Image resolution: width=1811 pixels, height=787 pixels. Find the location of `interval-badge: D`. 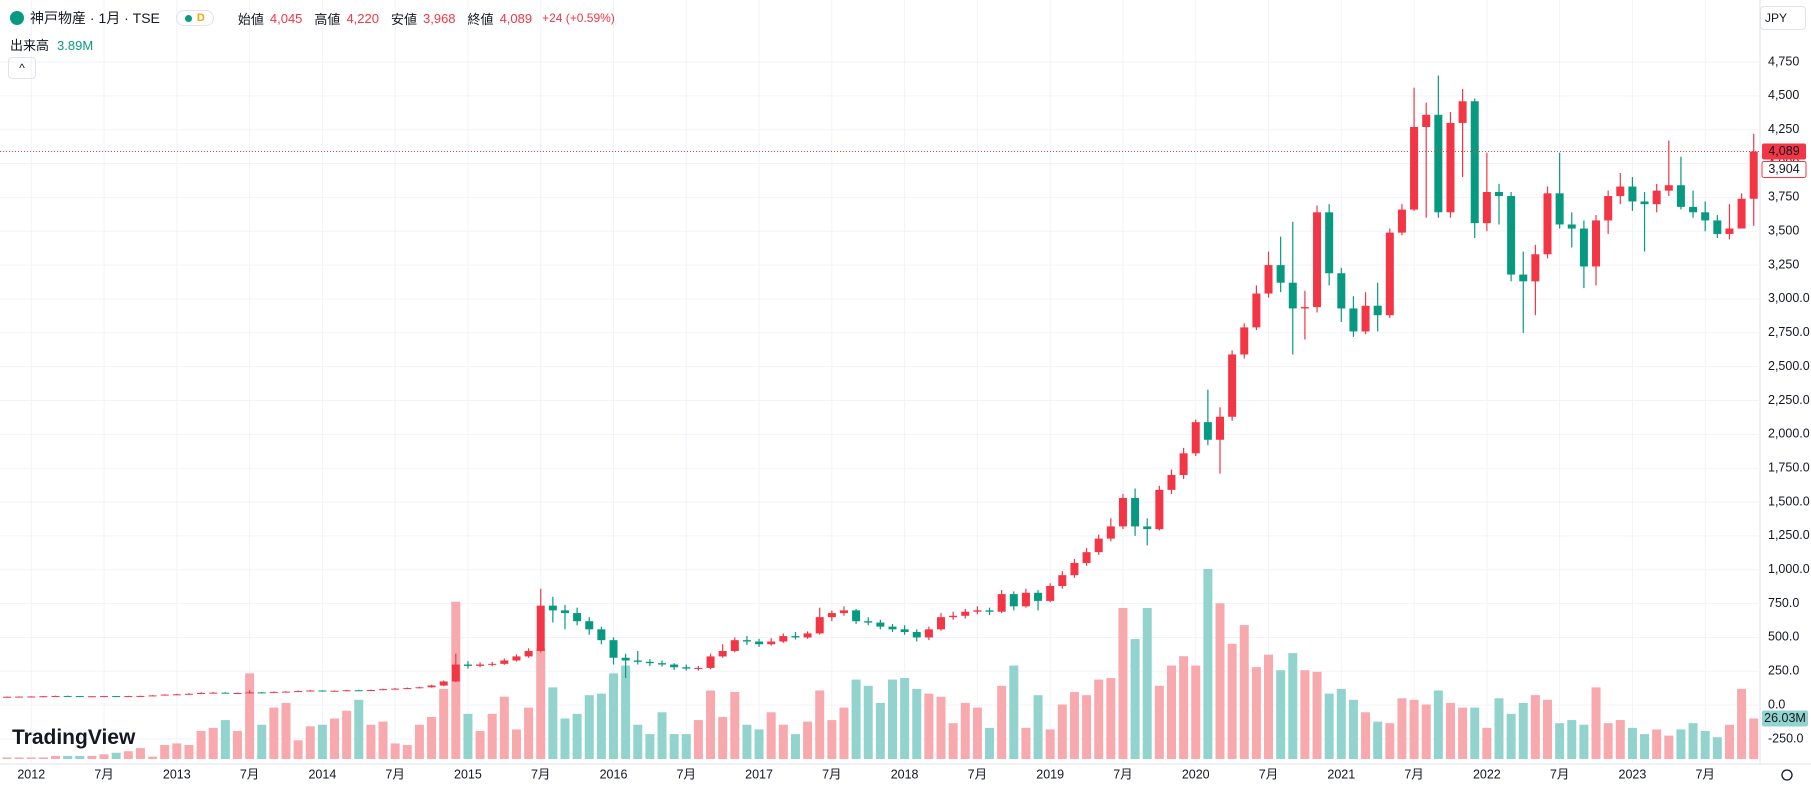

interval-badge: D is located at coordinates (194, 18).